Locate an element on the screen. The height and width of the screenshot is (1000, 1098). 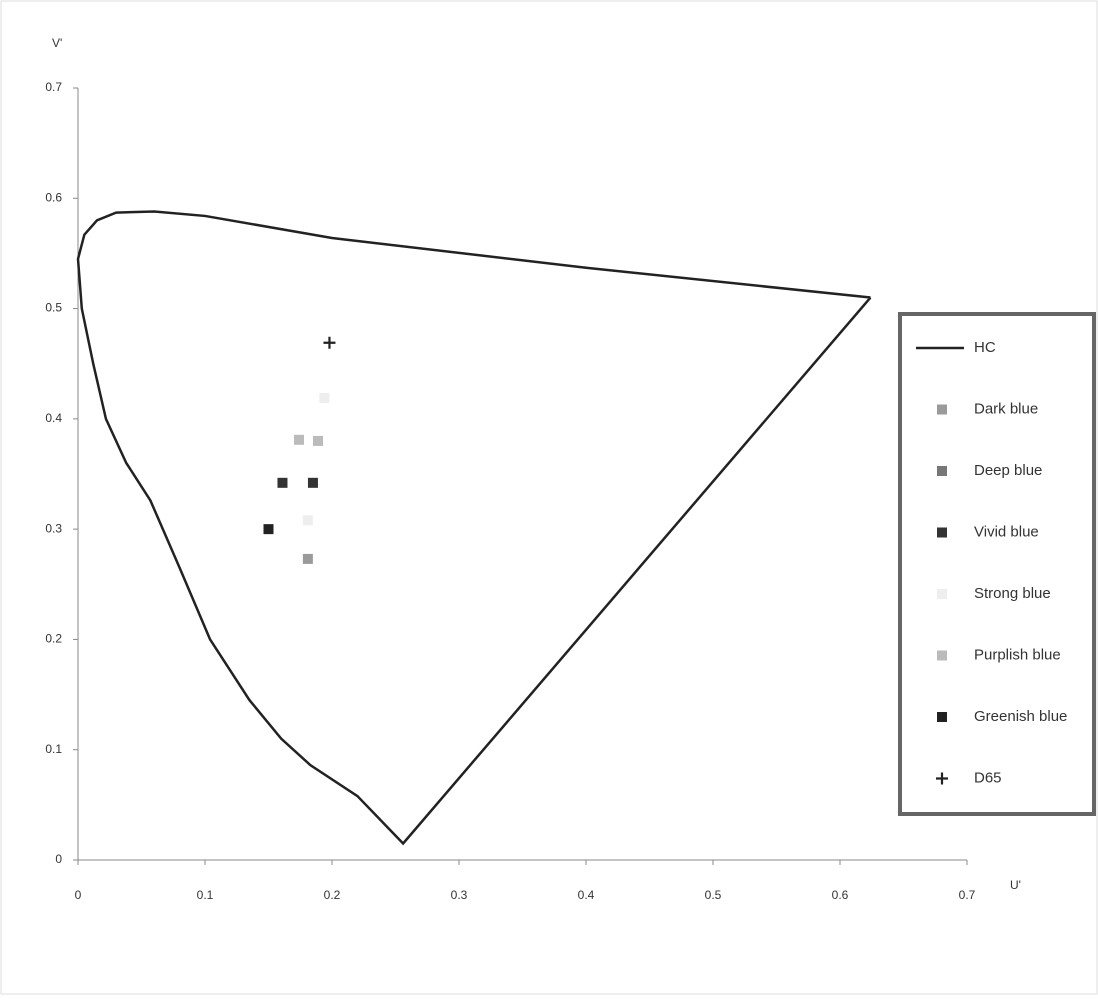
legend-box is located at coordinates (997, 564).